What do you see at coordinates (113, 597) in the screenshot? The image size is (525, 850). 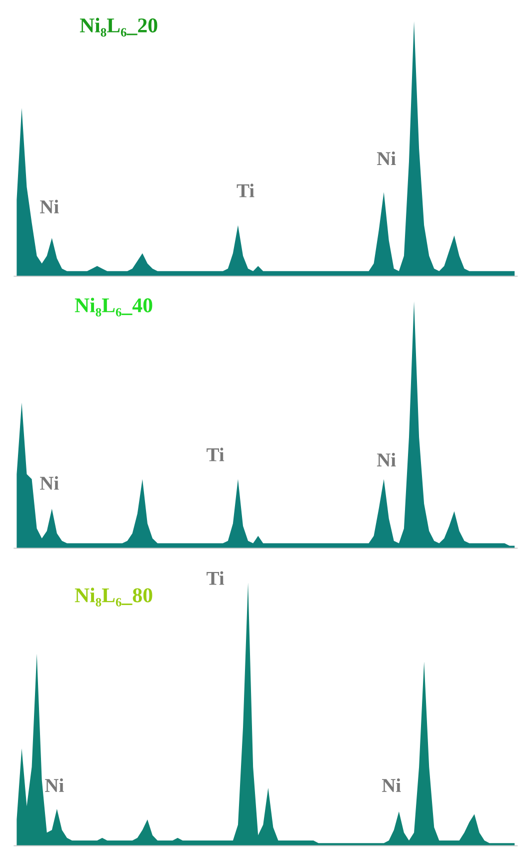 I see `chart-title: Ni₈L₆_80` at bounding box center [113, 597].